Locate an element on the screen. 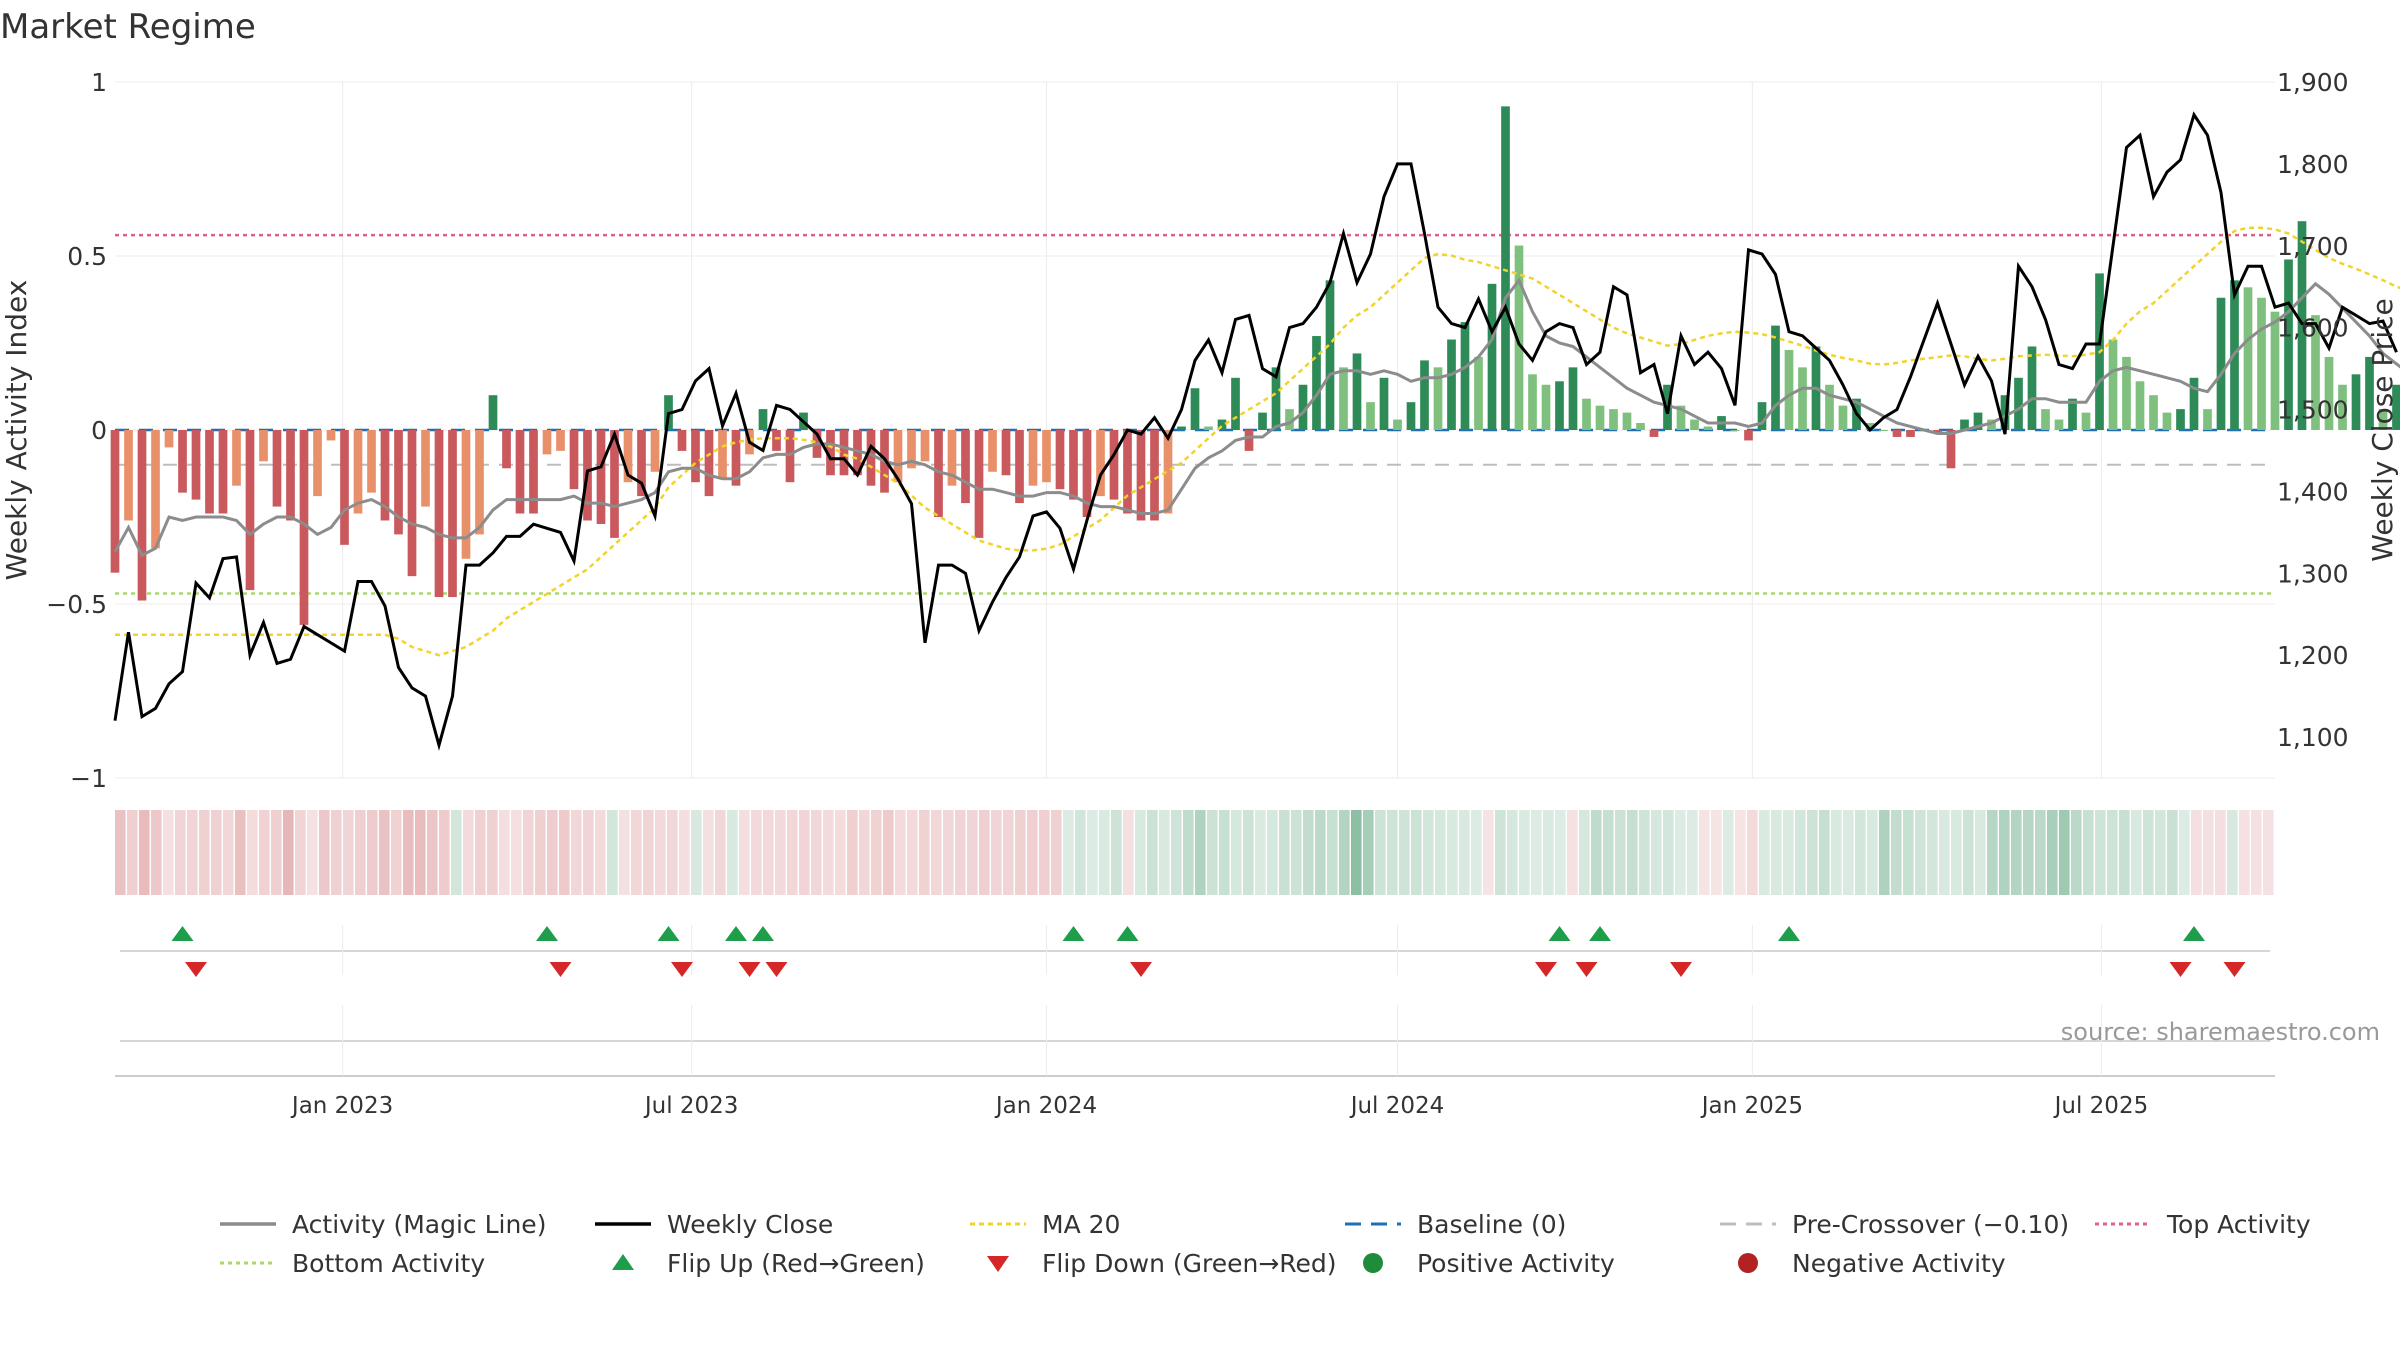  regime-strip is located at coordinates (1194, 852).